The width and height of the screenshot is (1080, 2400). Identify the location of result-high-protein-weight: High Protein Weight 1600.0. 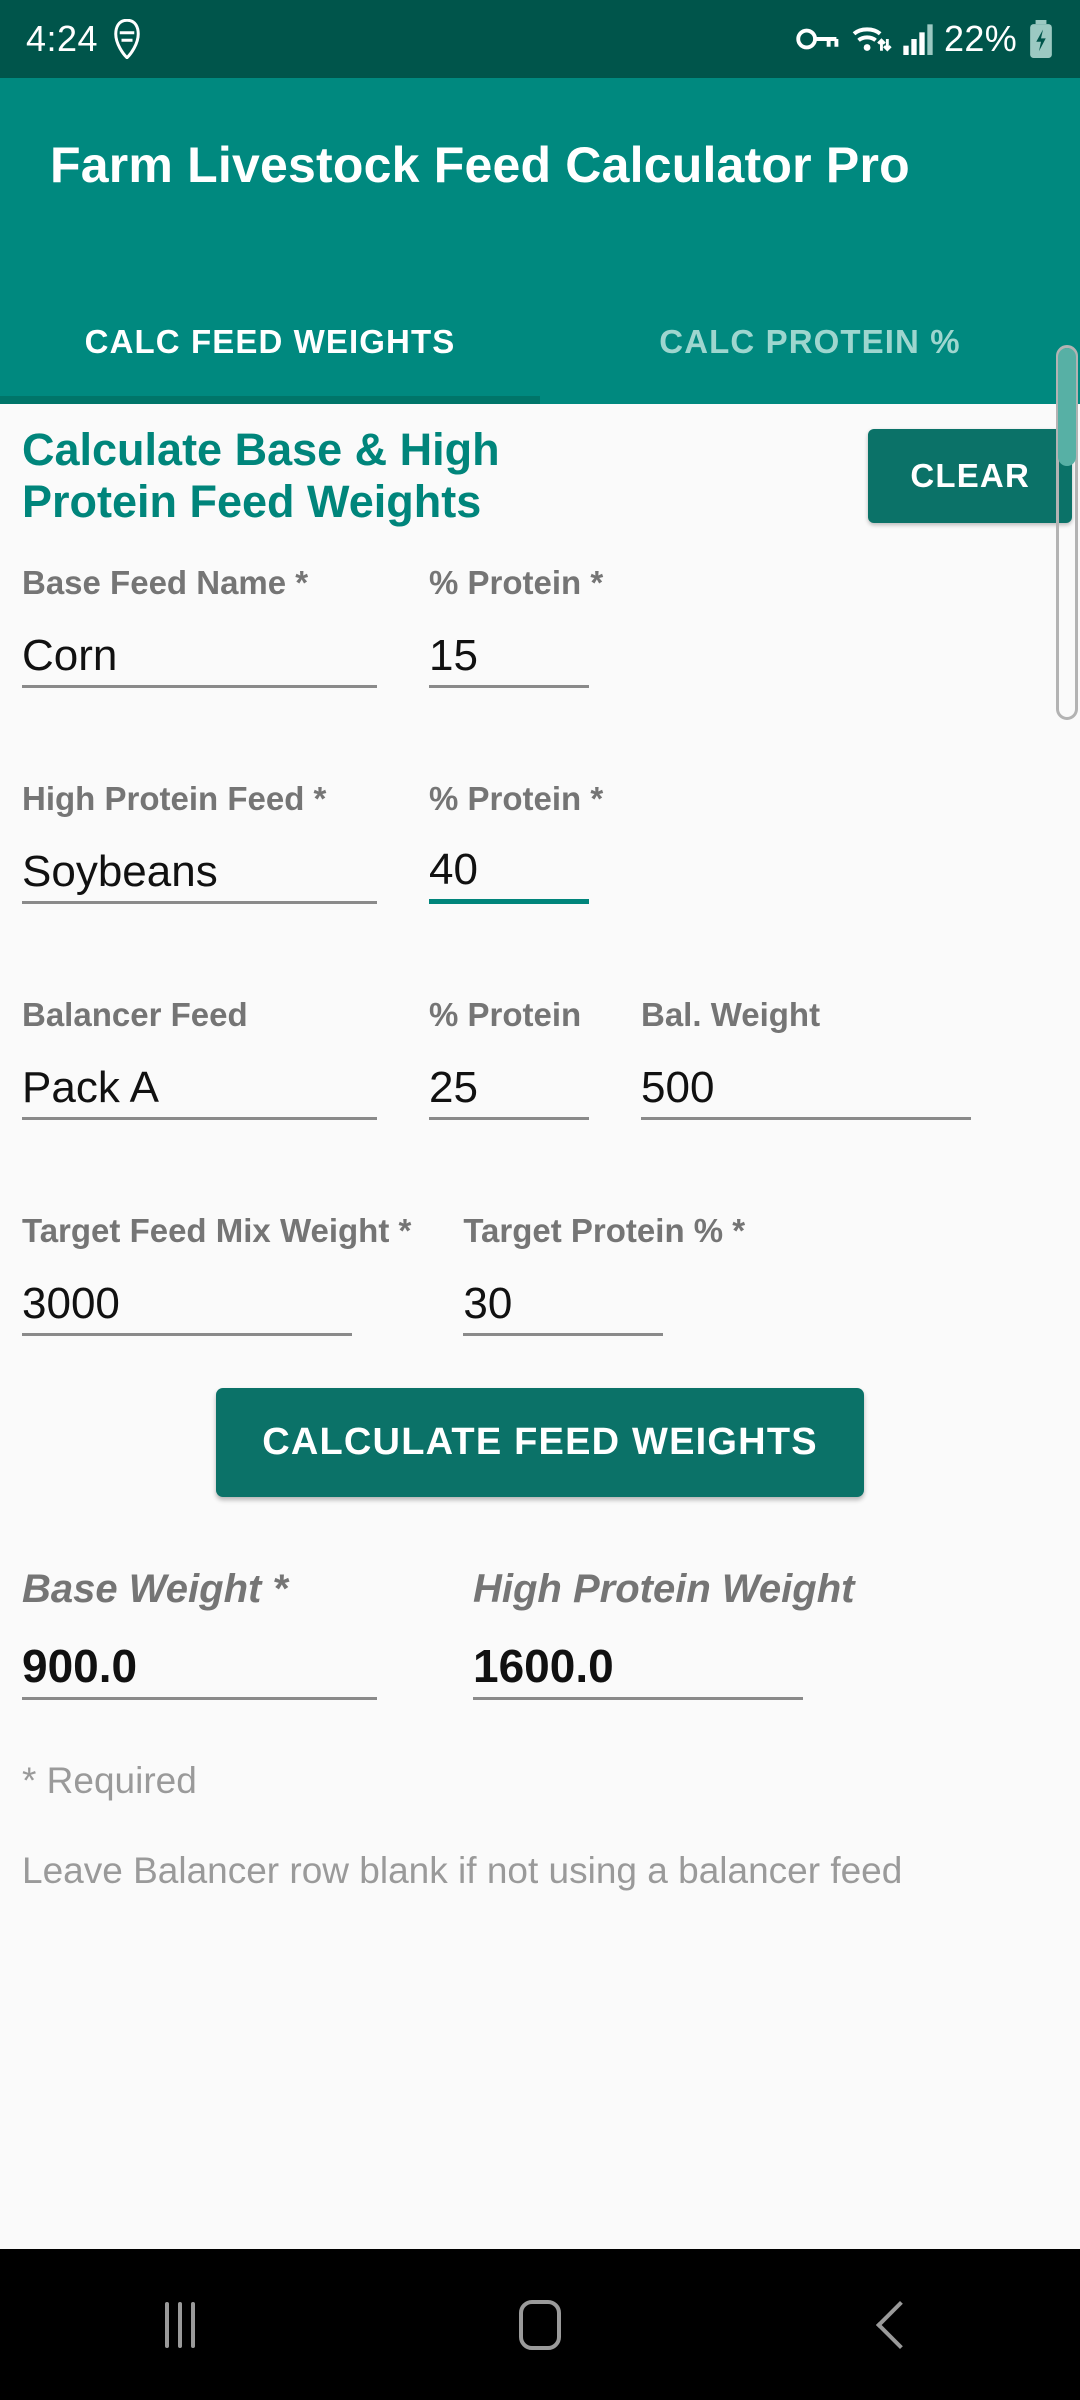
(663, 1633).